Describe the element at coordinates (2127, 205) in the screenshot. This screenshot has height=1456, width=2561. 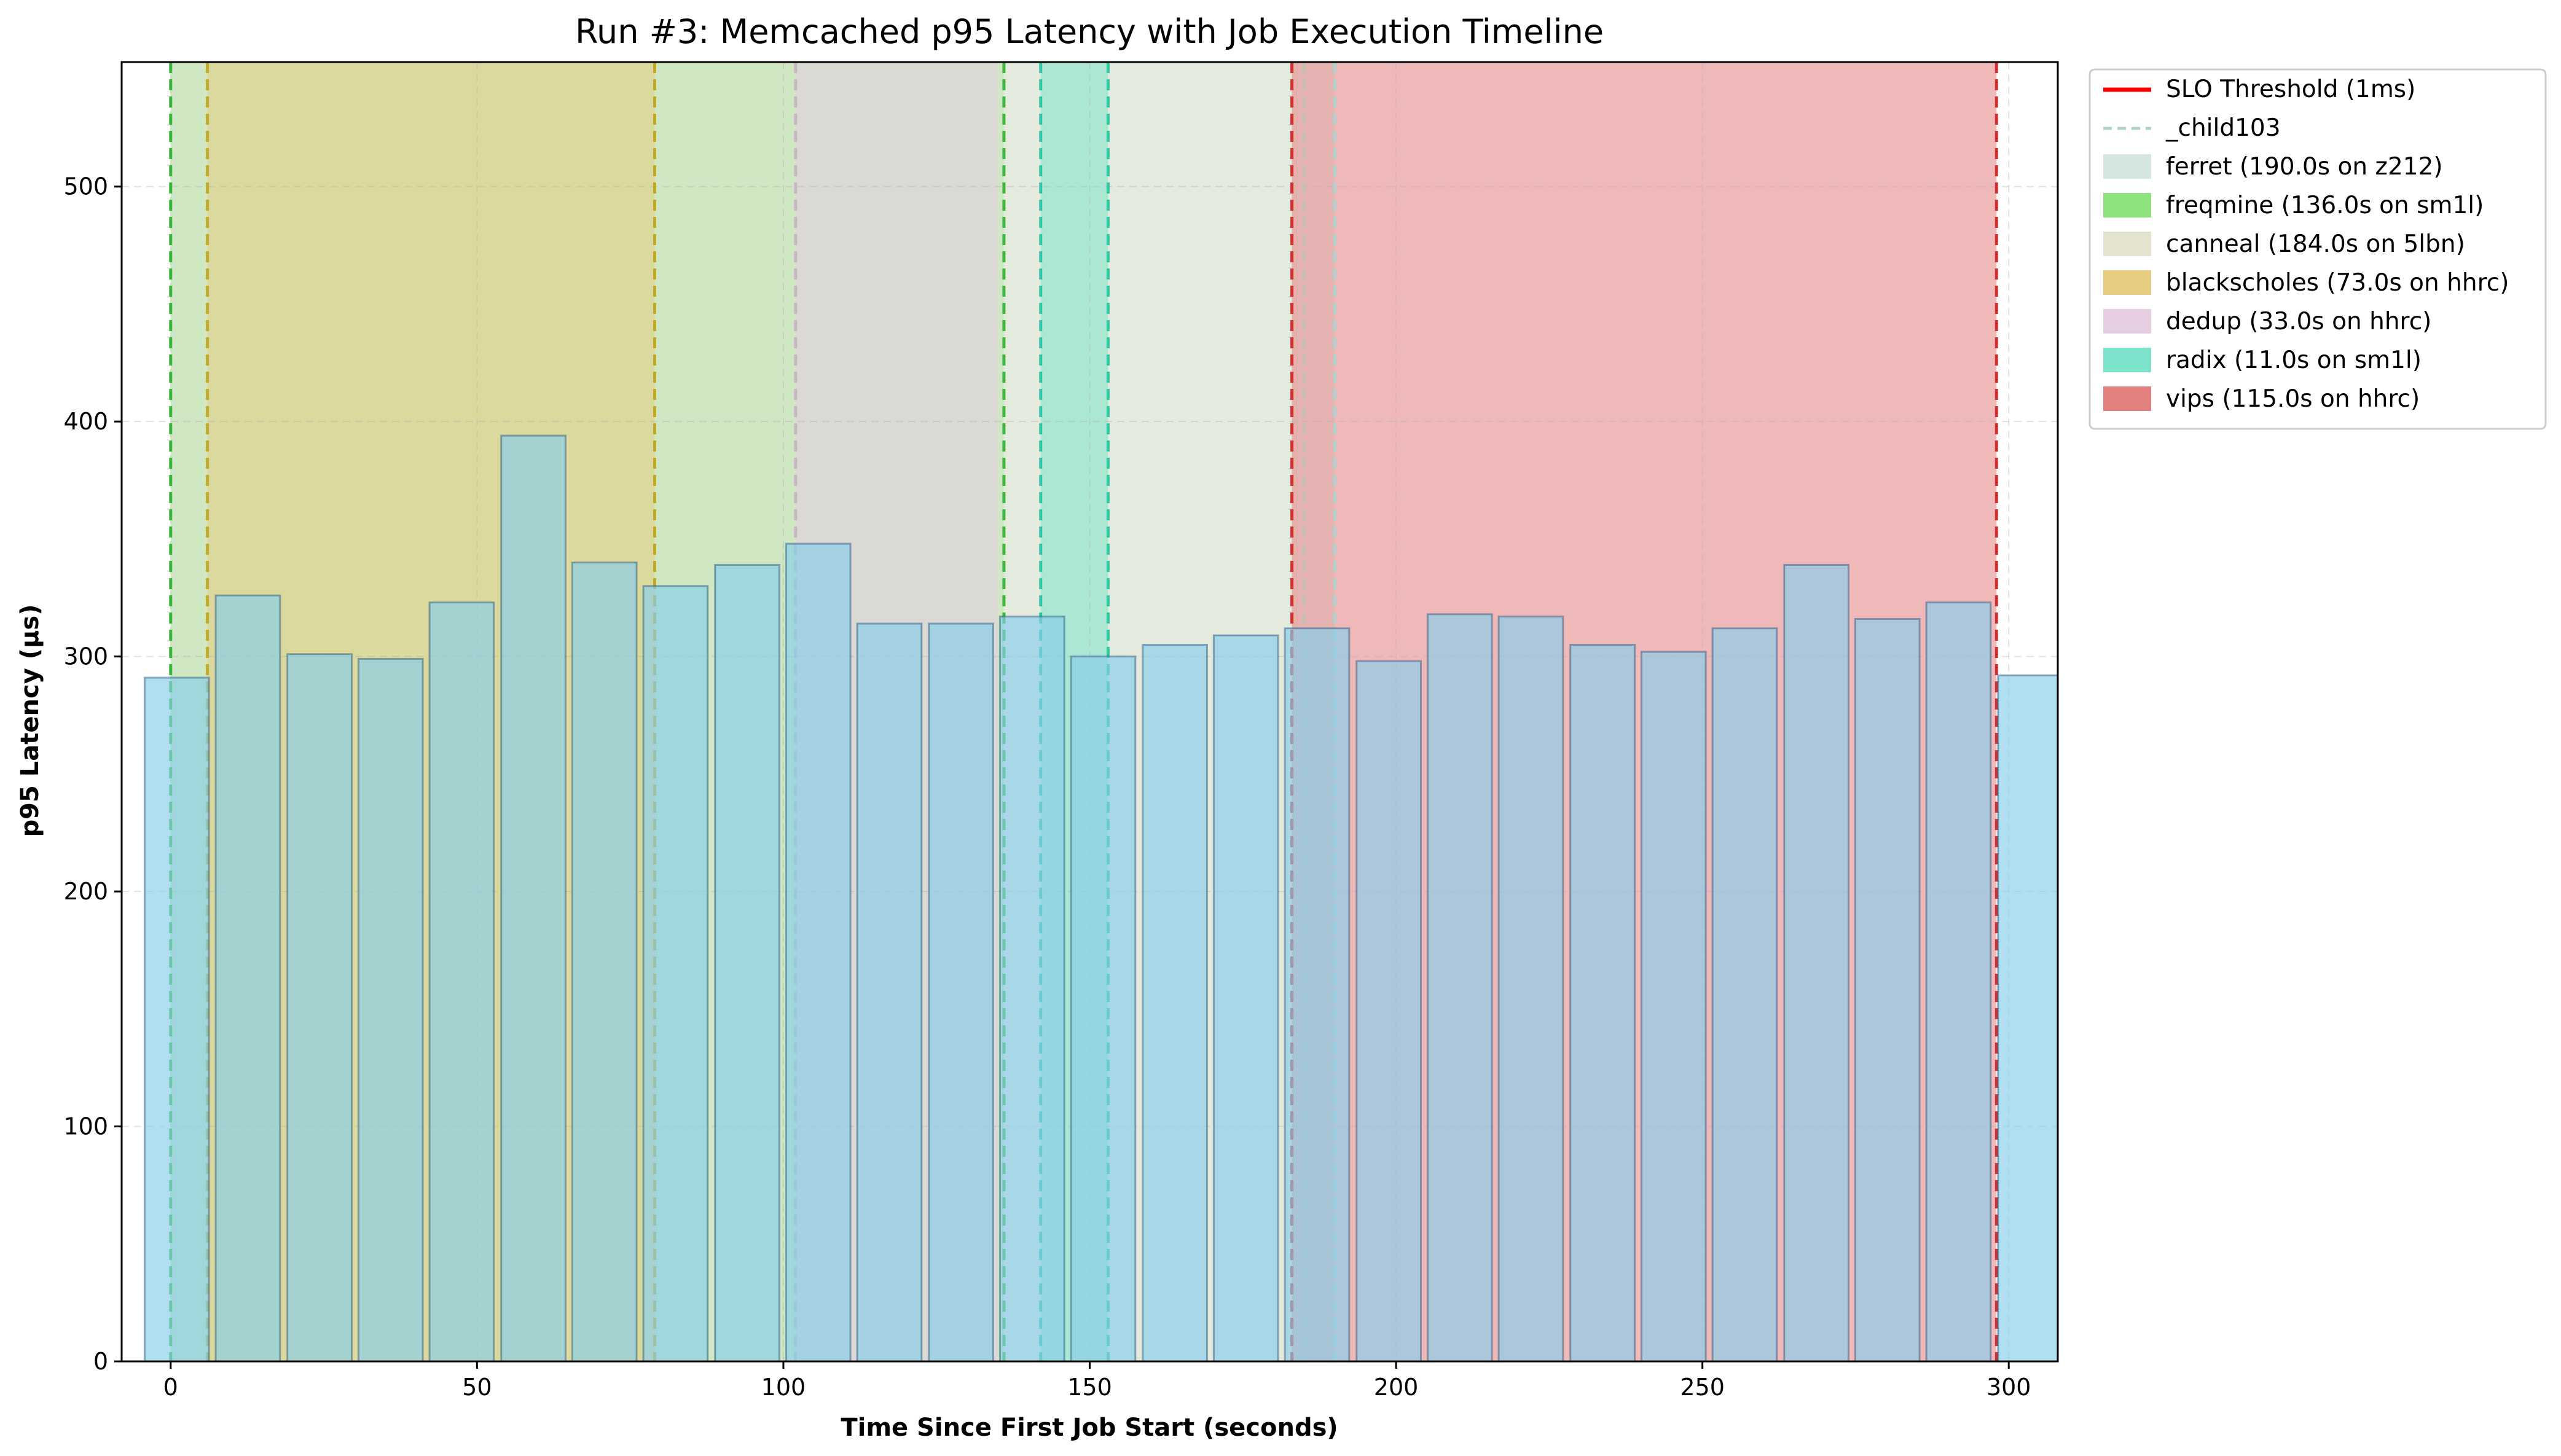
I see `legend-swatch-freqmine` at that location.